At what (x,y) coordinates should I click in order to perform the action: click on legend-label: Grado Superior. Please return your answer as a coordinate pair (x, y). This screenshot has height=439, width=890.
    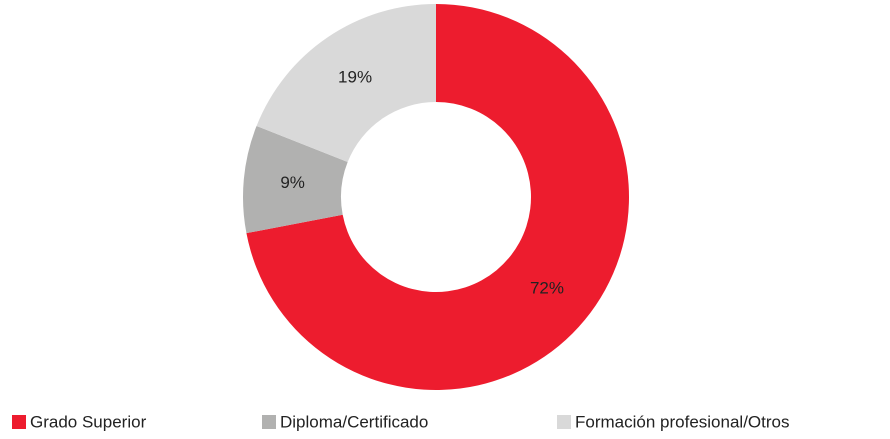
    Looking at the image, I should click on (88, 421).